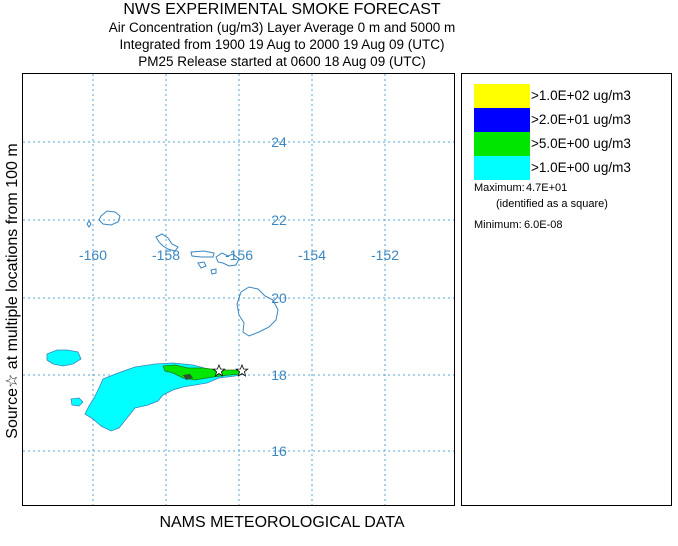  What do you see at coordinates (581, 143) in the screenshot?
I see `legend-label-5: >5.0E+00 ug/m3` at bounding box center [581, 143].